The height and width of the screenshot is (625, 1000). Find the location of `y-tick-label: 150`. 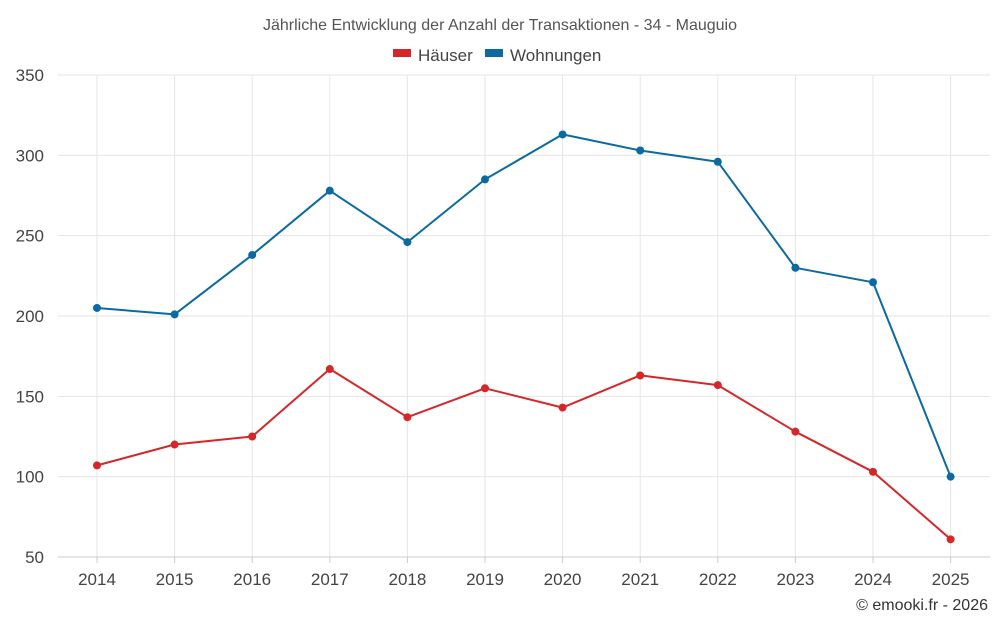

y-tick-label: 150 is located at coordinates (30, 396).